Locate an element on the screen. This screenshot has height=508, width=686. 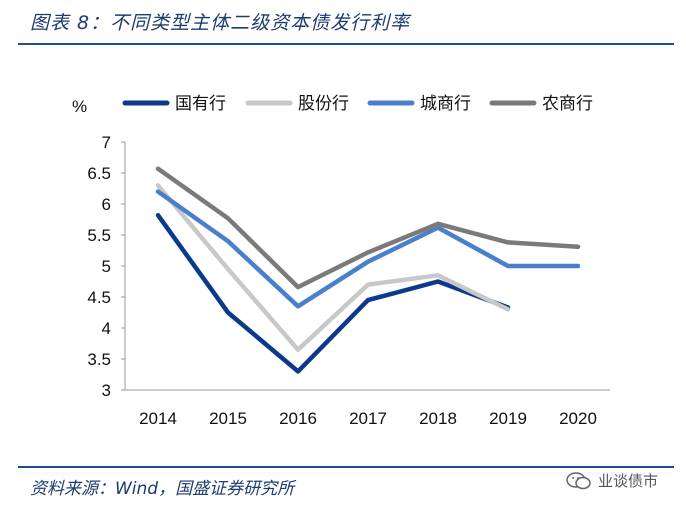
legend-label: 国有行 is located at coordinates (200, 104).